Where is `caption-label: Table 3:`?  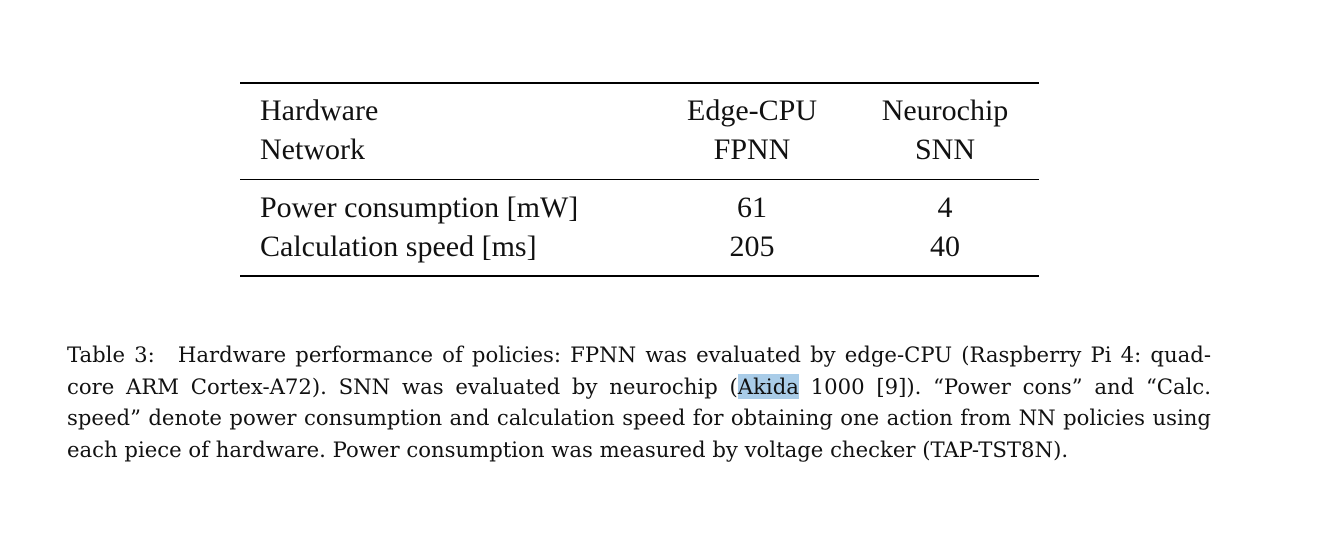 caption-label: Table 3: is located at coordinates (111, 354).